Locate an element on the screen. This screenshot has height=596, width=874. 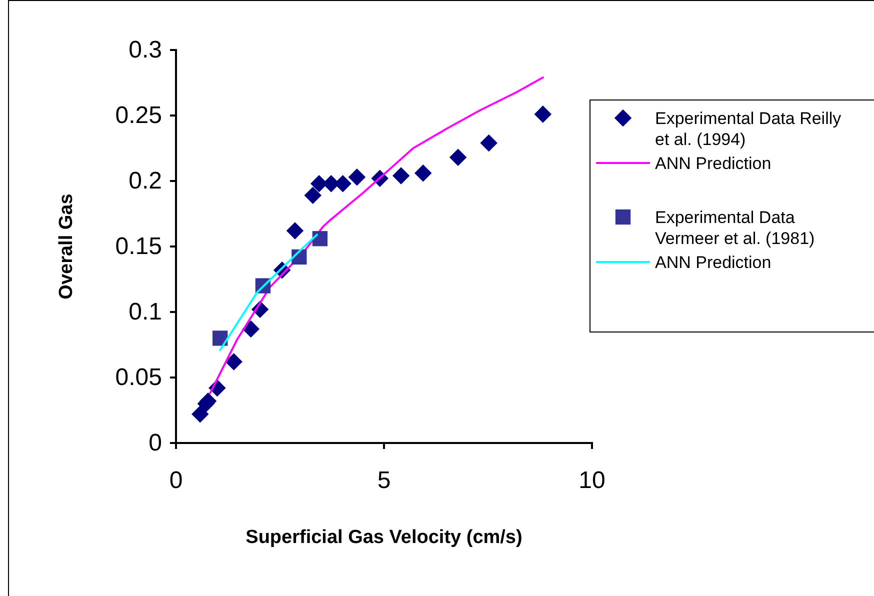
y-tick-label: 0.2 is located at coordinates (145, 181).